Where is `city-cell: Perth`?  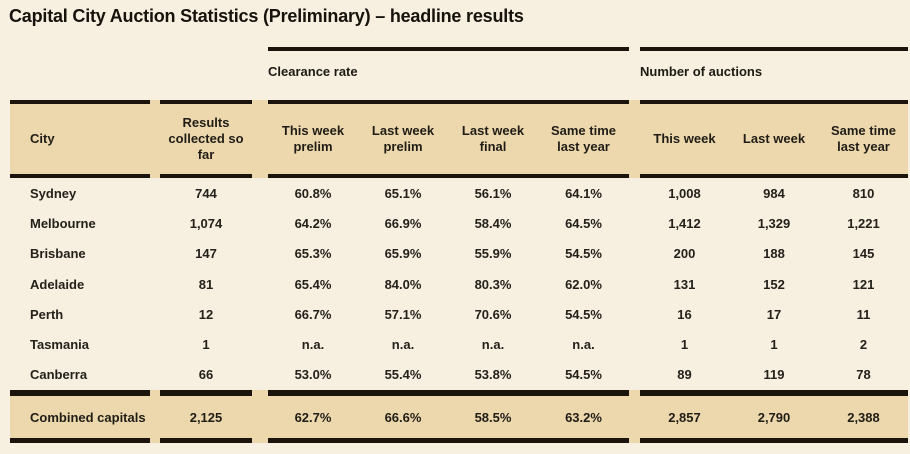 city-cell: Perth is located at coordinates (47, 314).